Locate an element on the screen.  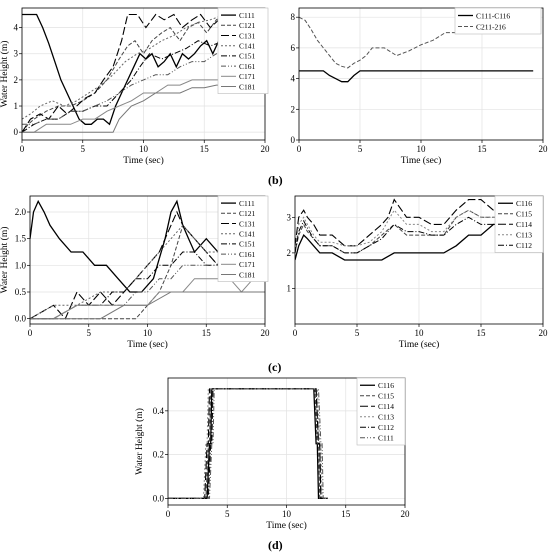
series-line-c151 is located at coordinates (124, 86).